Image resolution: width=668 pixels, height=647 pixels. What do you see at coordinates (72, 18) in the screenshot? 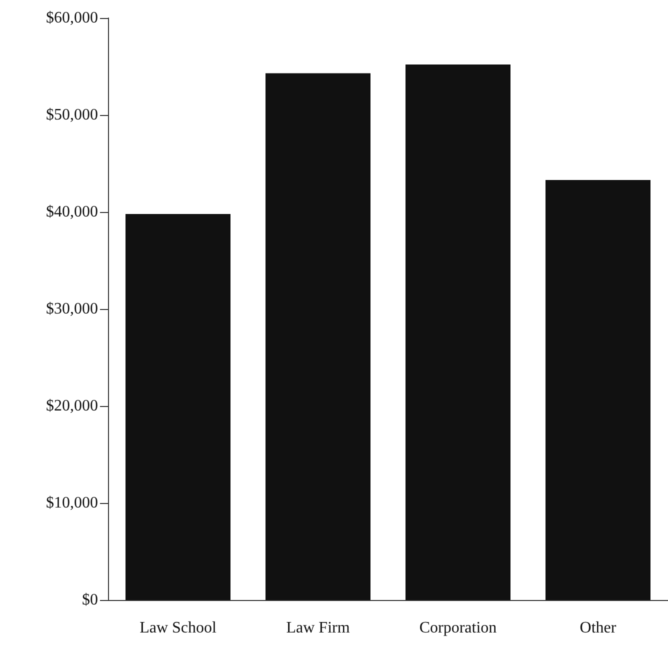
I see `y-tick-label: $60,000` at bounding box center [72, 18].